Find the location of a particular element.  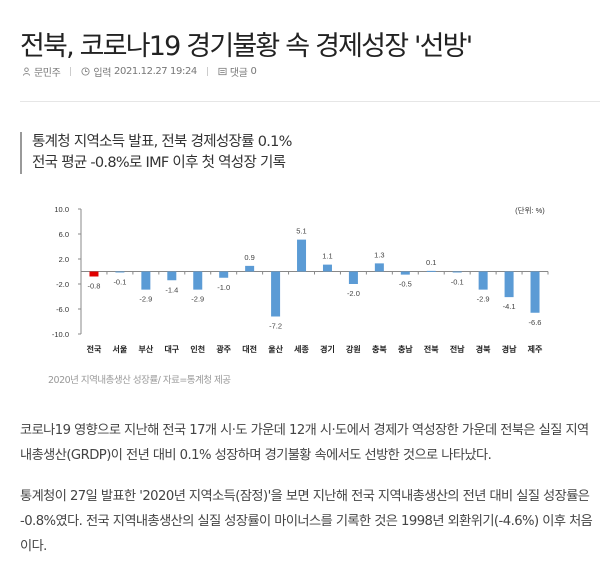

svg-text: 6.0 is located at coordinates (64, 234).